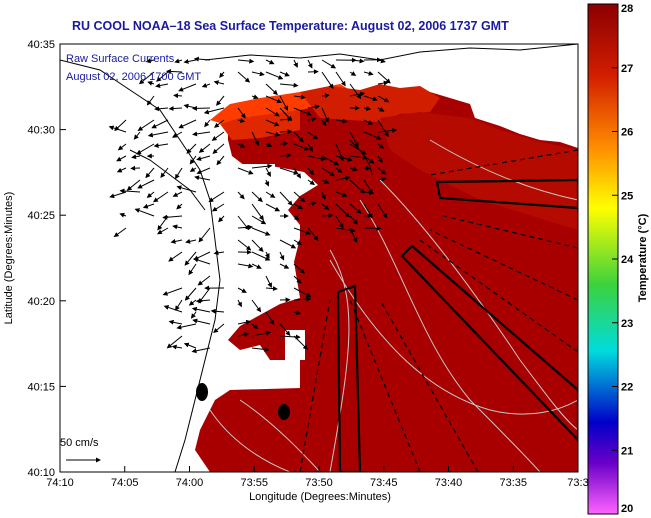 This screenshot has height=518, width=651. I want to click on buoy-marker, so click(202, 392).